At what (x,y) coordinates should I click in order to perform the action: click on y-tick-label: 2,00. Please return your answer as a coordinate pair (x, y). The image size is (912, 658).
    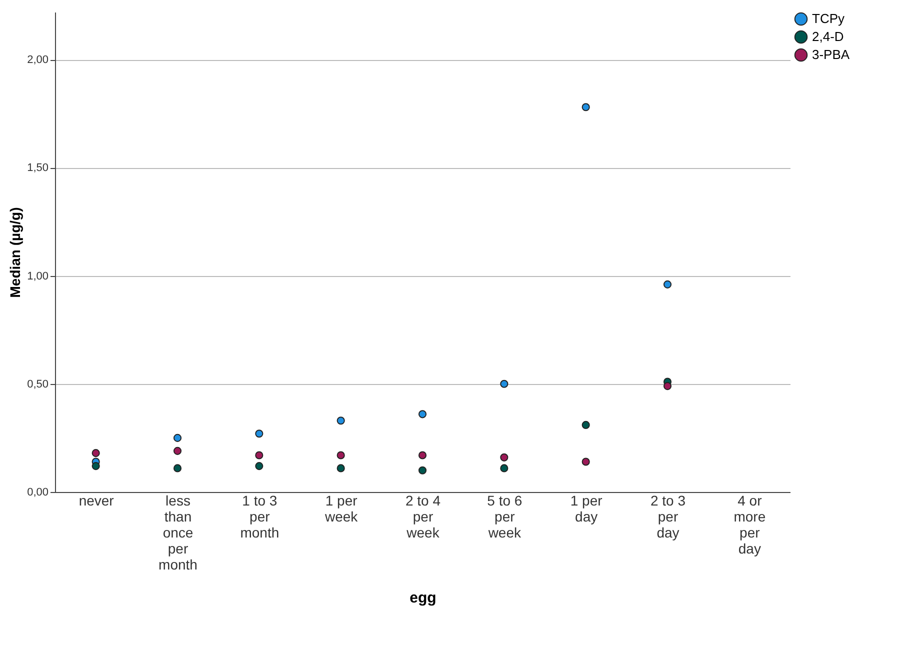
    Looking at the image, I should click on (37, 60).